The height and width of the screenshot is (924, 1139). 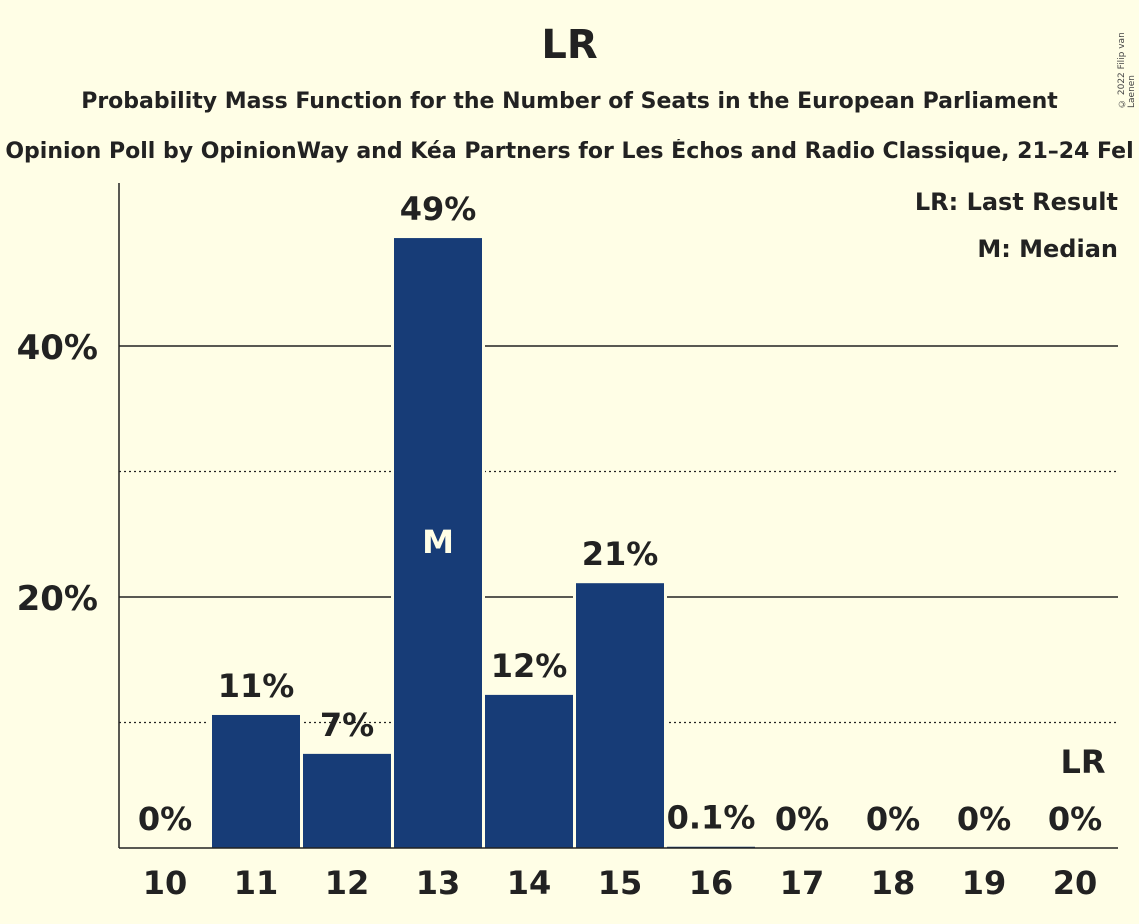 I want to click on bar-value-label: 12%, so click(x=529, y=666).